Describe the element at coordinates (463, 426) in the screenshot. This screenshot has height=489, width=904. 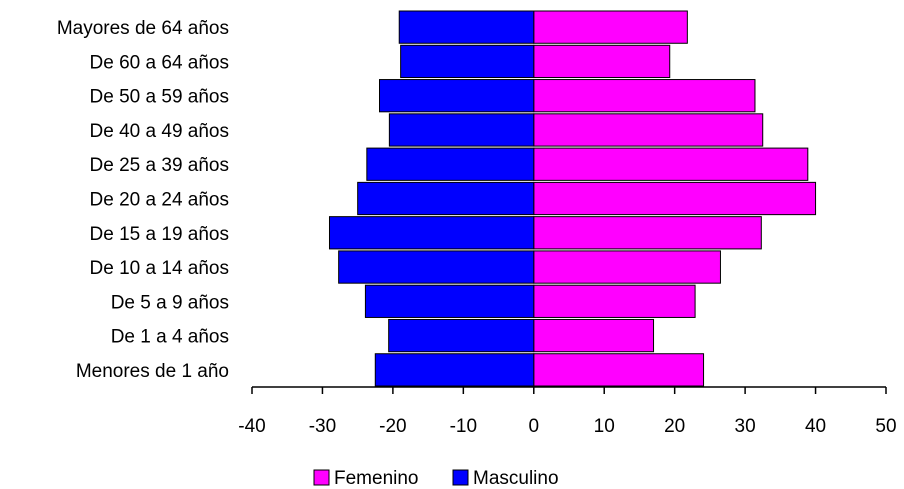
I see `x-tick-label: -10` at that location.